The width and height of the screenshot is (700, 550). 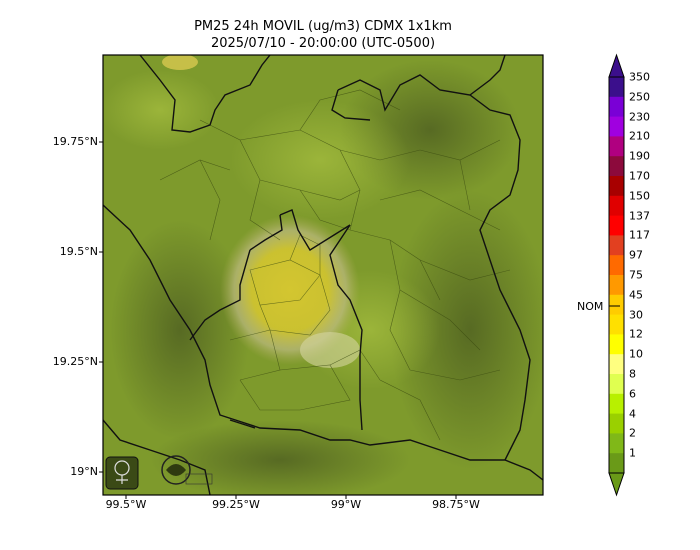 What do you see at coordinates (75, 361) in the screenshot?
I see `lat-label-19.25: 19.25°N` at bounding box center [75, 361].